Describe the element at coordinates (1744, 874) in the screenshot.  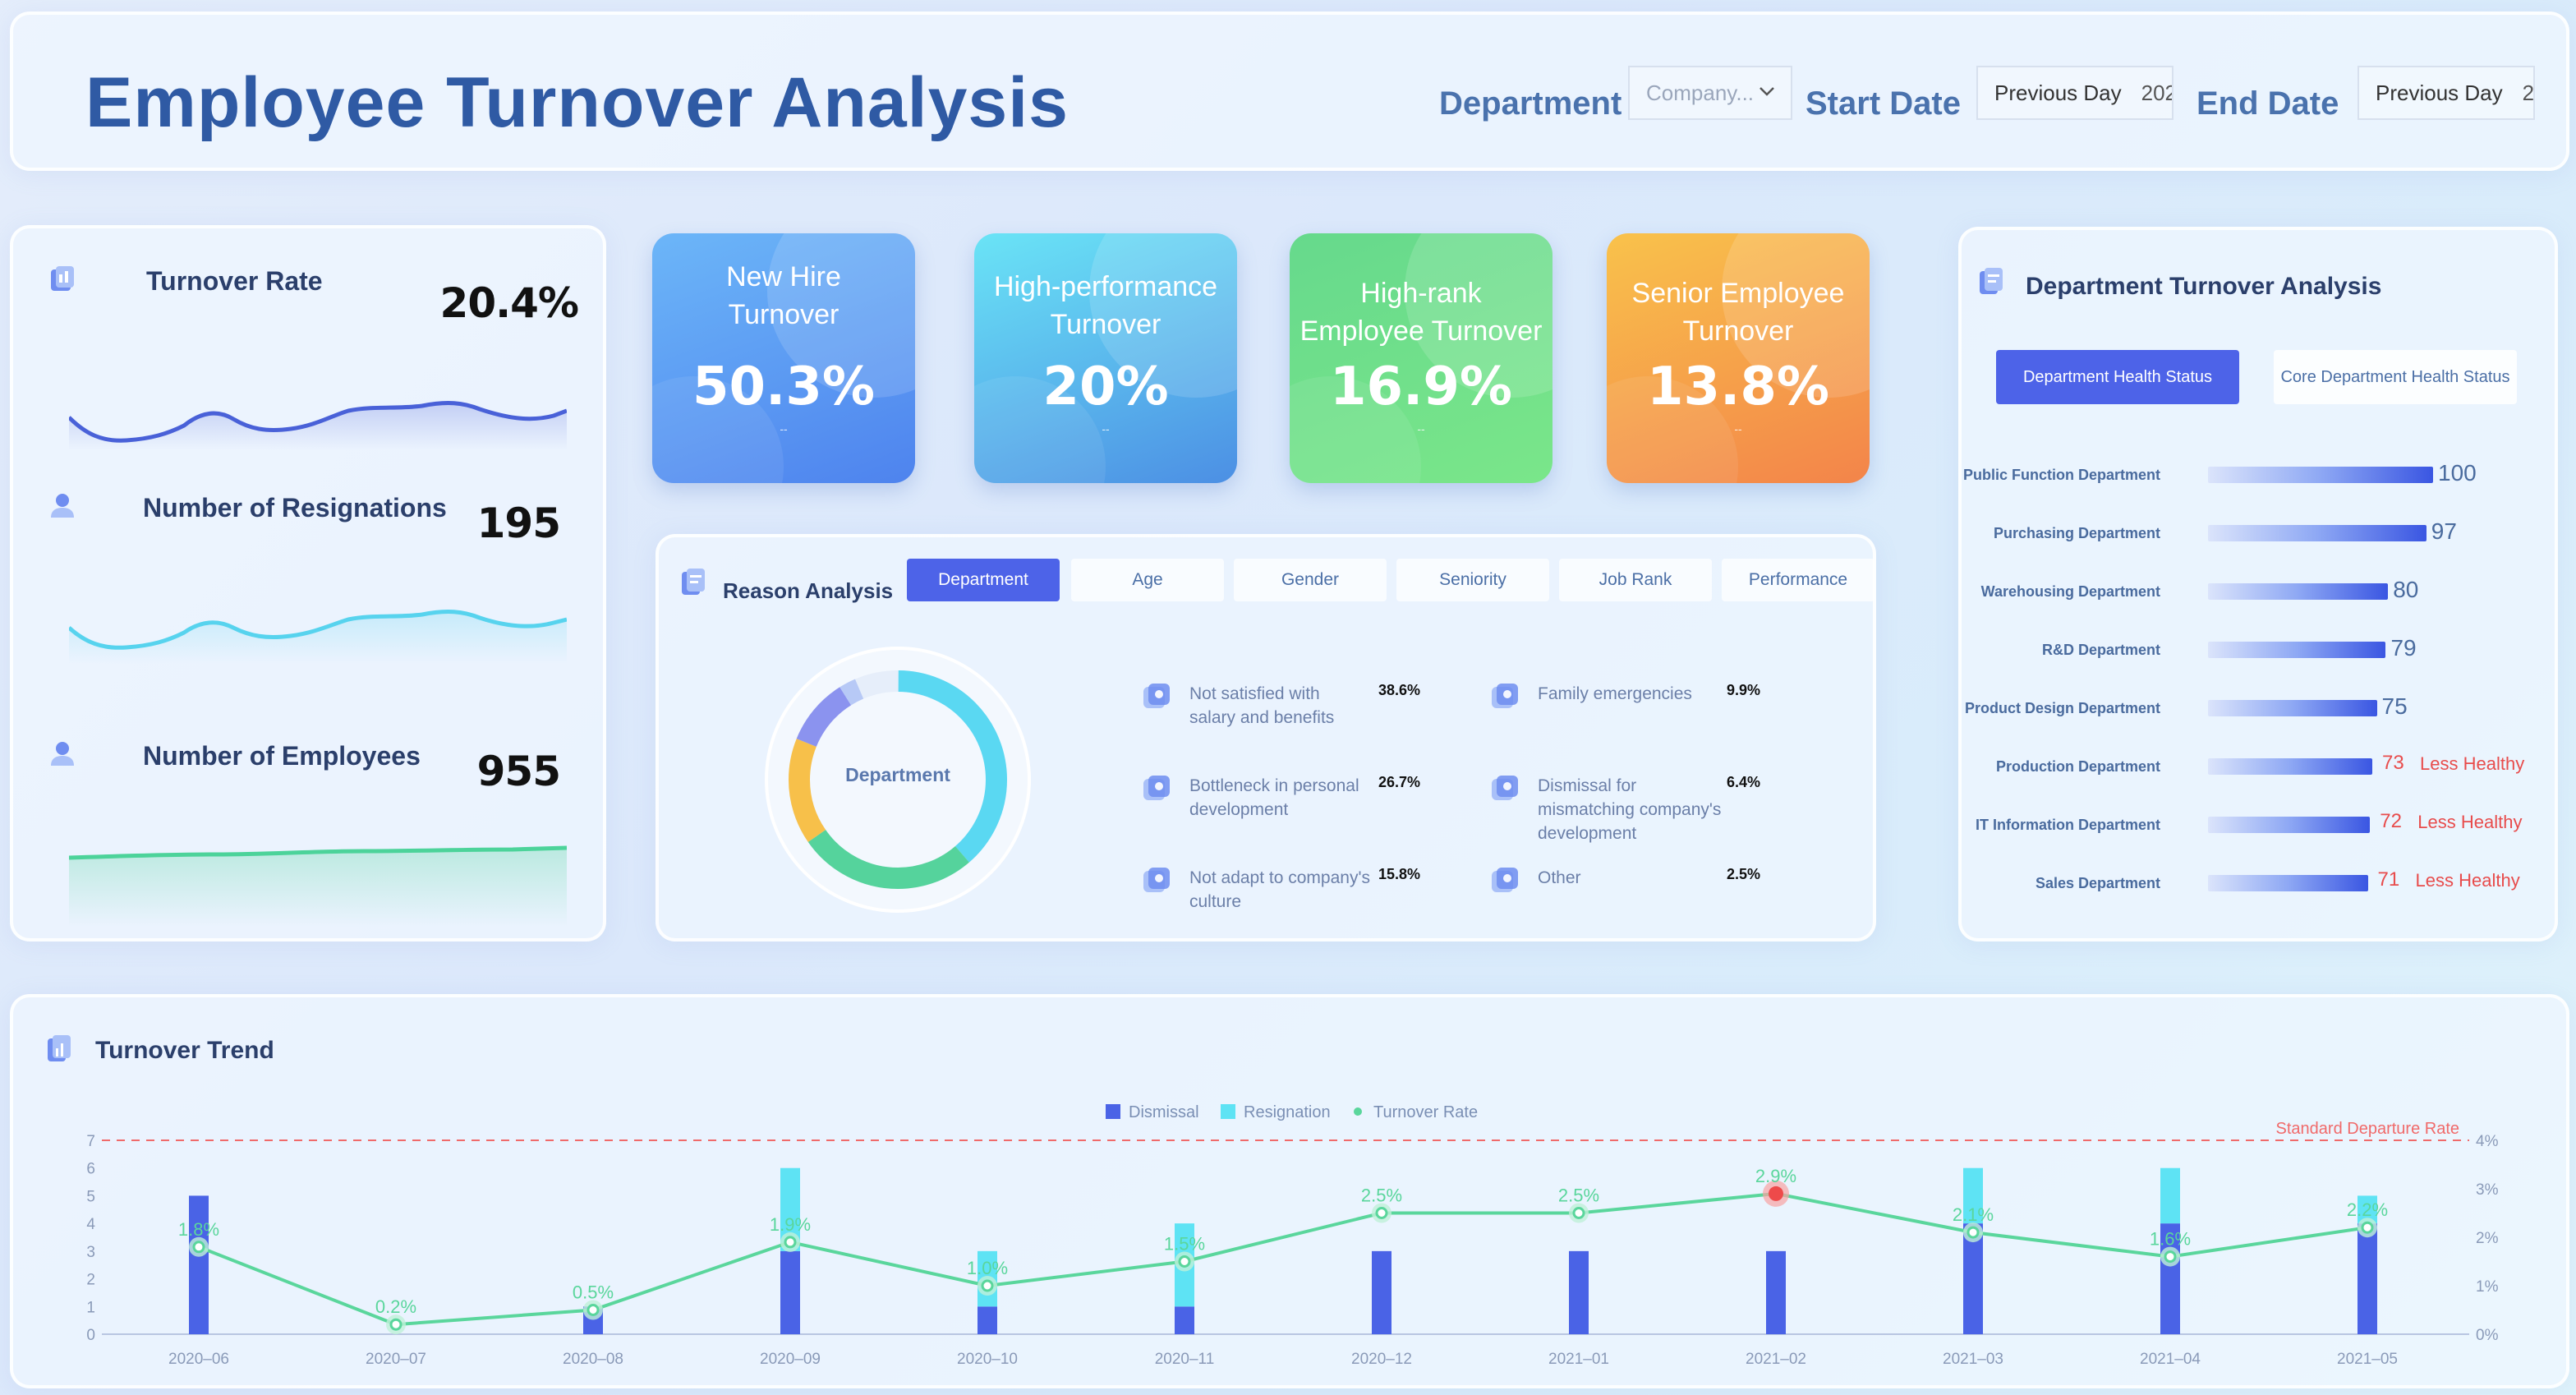
I see `reason-percent: 2.5%` at that location.